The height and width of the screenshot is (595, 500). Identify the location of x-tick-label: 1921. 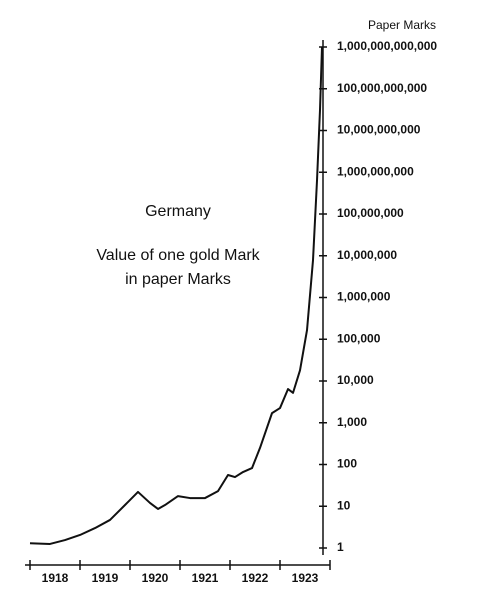
(205, 578).